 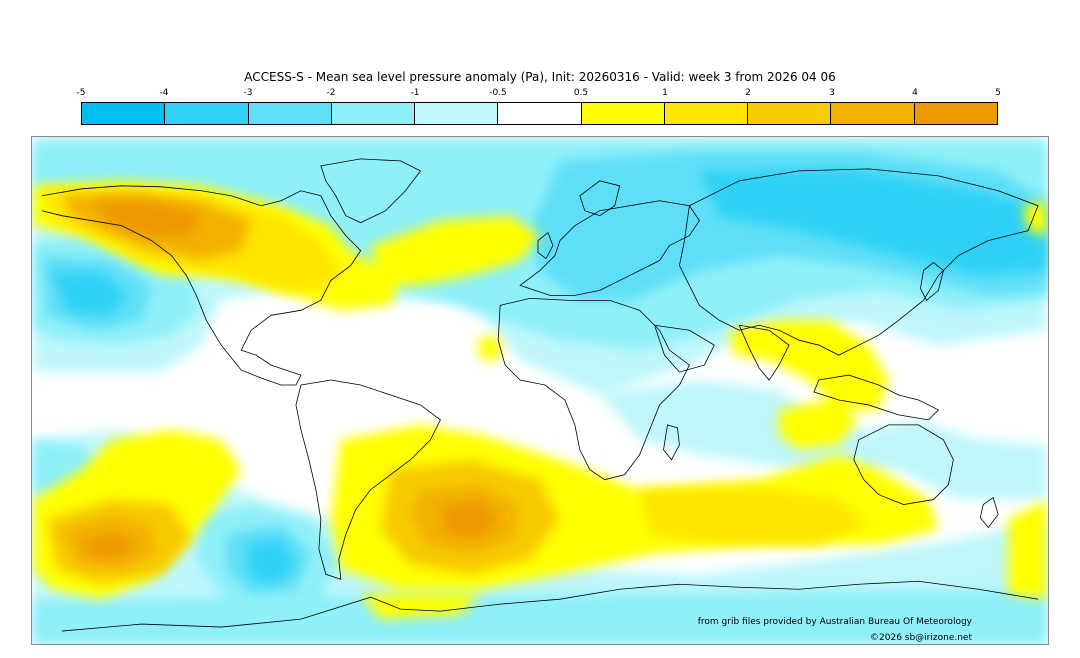 What do you see at coordinates (368, 479) in the screenshot?
I see `coastline-south-america` at bounding box center [368, 479].